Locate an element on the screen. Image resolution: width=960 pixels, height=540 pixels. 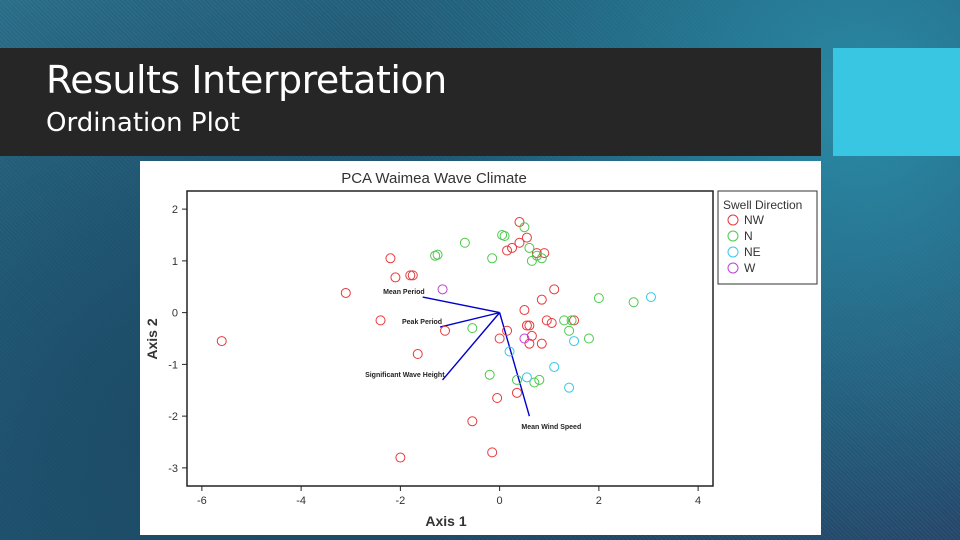
legend: Swell Direction NW N NE W is located at coordinates (767, 237).